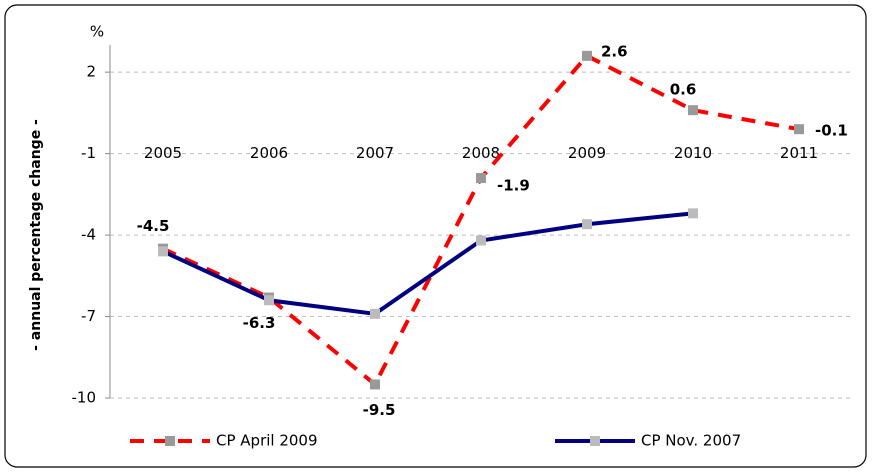 Image resolution: width=872 pixels, height=473 pixels. I want to click on y-tick-label: -10, so click(84, 398).